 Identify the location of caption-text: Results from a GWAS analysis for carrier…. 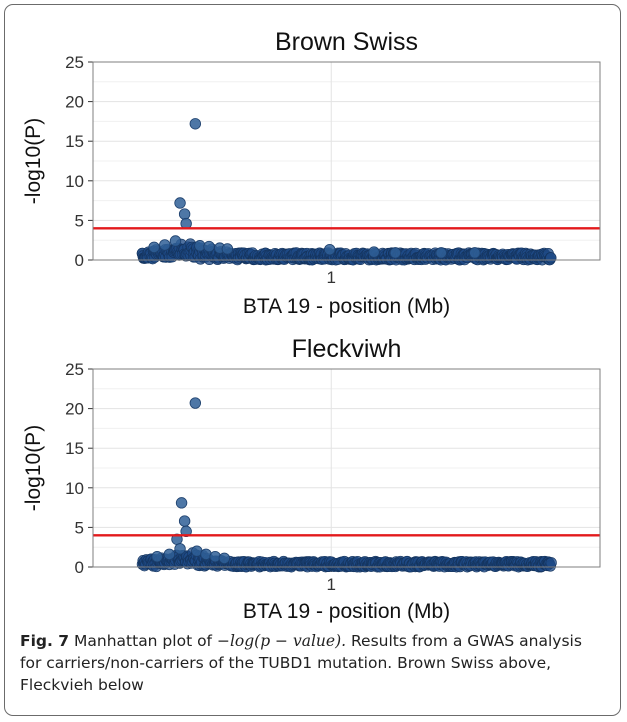
(301, 663).